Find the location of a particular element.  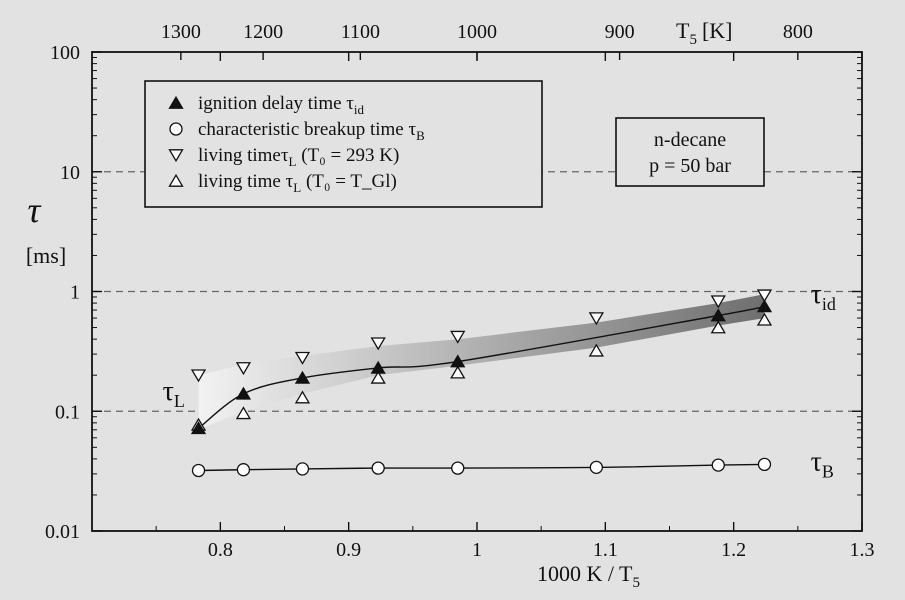

legend-label-suffix: (T₀ = 293 K) is located at coordinates (347, 155).